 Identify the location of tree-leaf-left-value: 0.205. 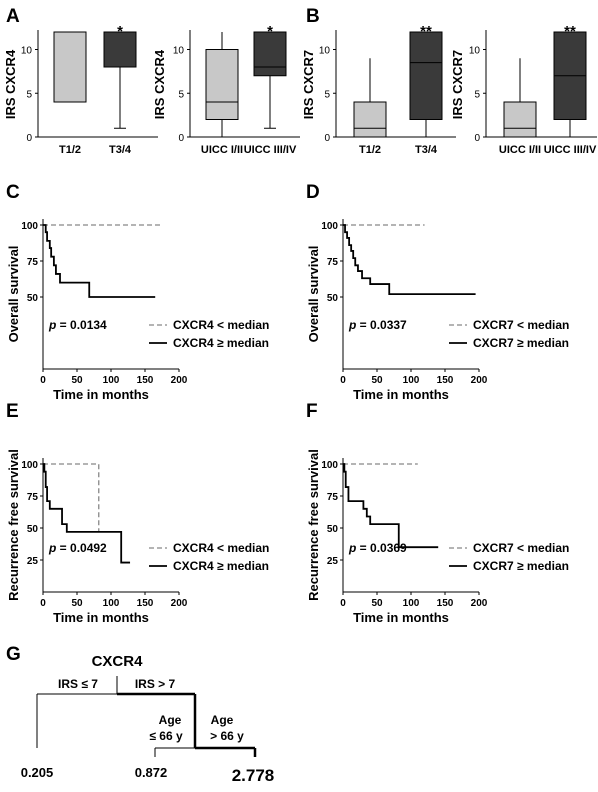
(37, 772).